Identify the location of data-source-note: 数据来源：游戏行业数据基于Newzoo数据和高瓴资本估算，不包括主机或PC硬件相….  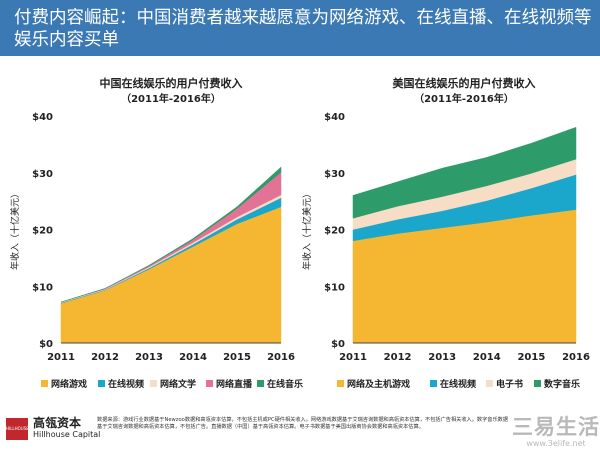
(303, 423).